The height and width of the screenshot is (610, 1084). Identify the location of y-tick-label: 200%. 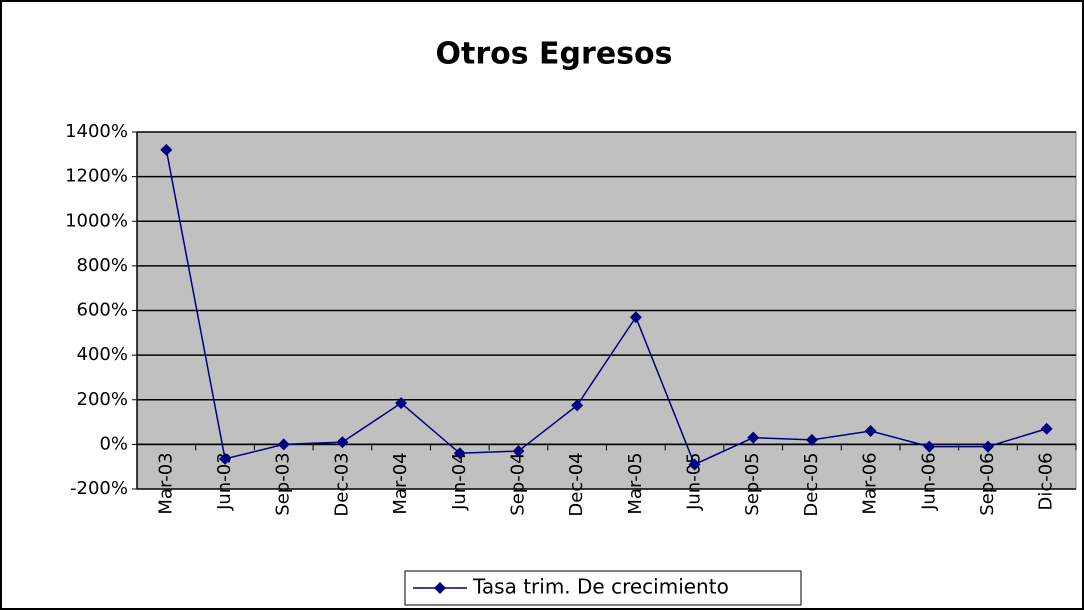
(102, 399).